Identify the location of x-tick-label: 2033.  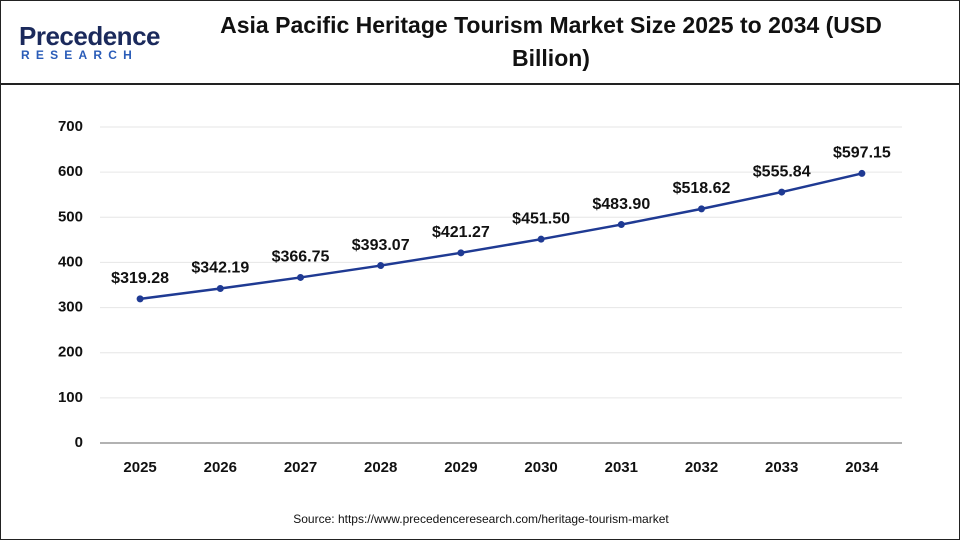
(781, 467).